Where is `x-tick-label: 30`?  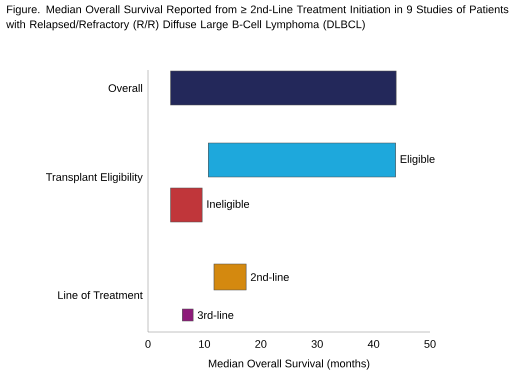
x-tick-label: 30 is located at coordinates (317, 344).